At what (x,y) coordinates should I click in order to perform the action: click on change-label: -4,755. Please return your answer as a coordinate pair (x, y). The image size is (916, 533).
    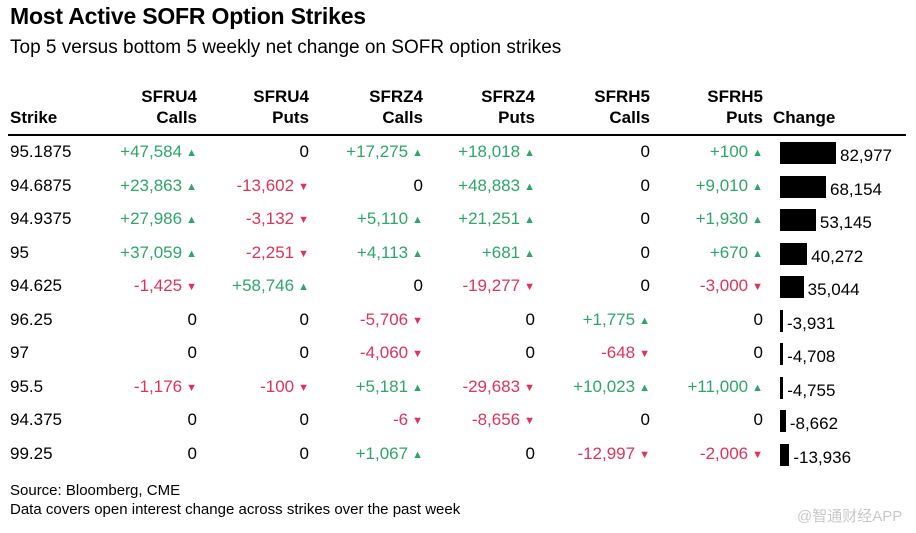
    Looking at the image, I should click on (811, 390).